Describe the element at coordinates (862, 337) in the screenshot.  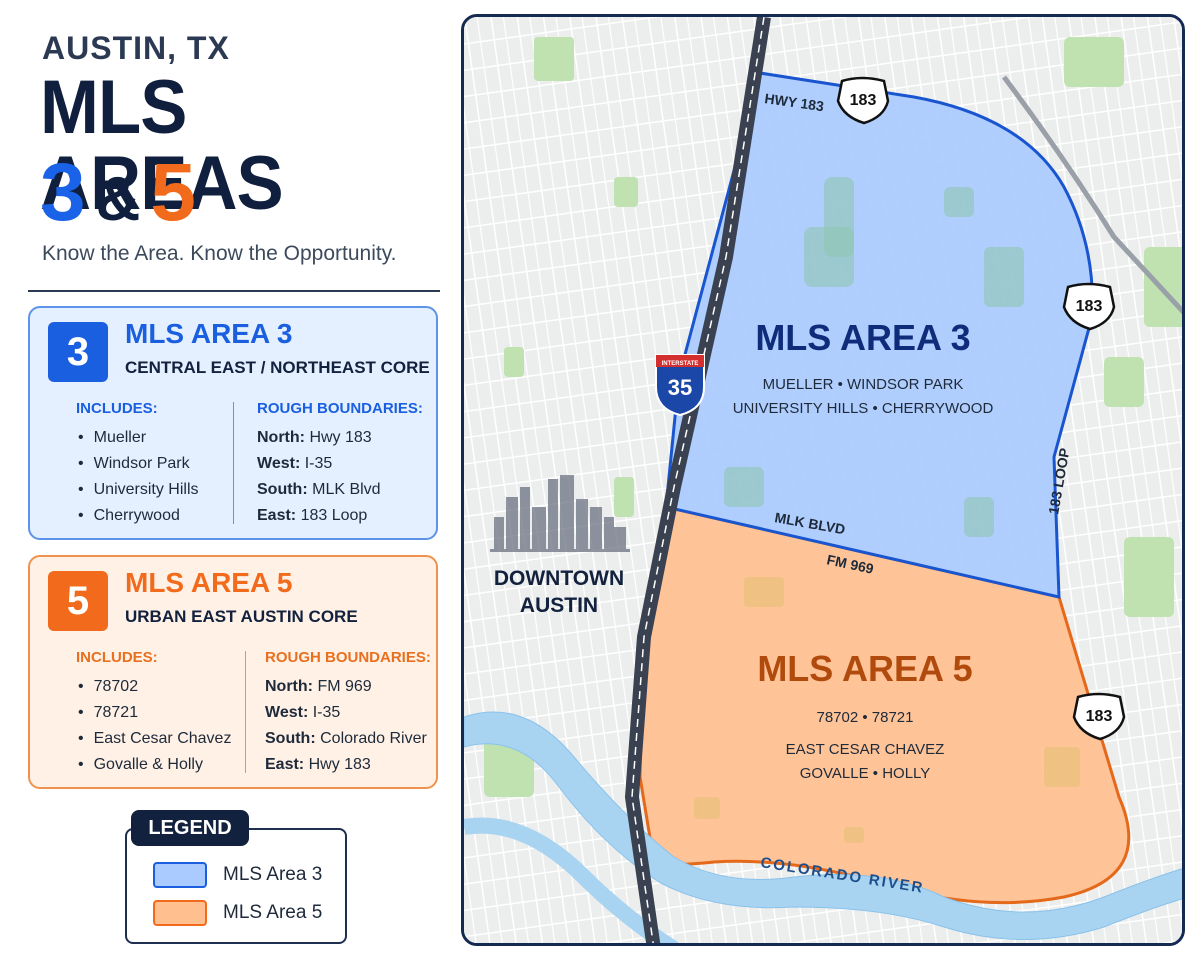
I see `map-area-3-title: MLS AREA 3` at that location.